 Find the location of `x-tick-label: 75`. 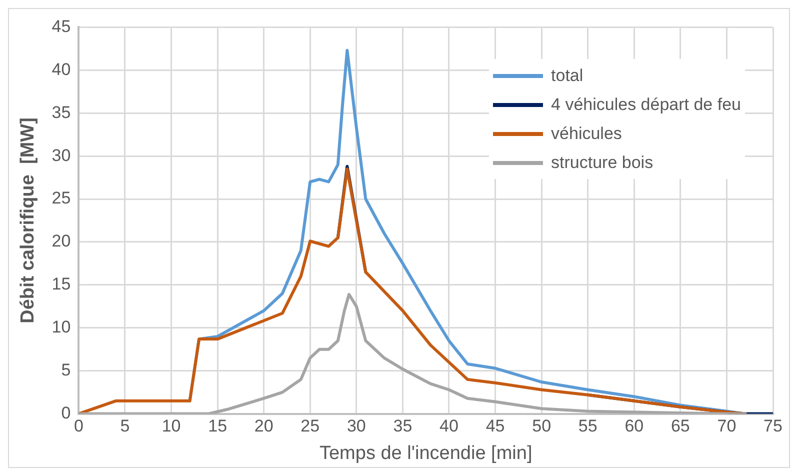

x-tick-label: 75 is located at coordinates (773, 426).